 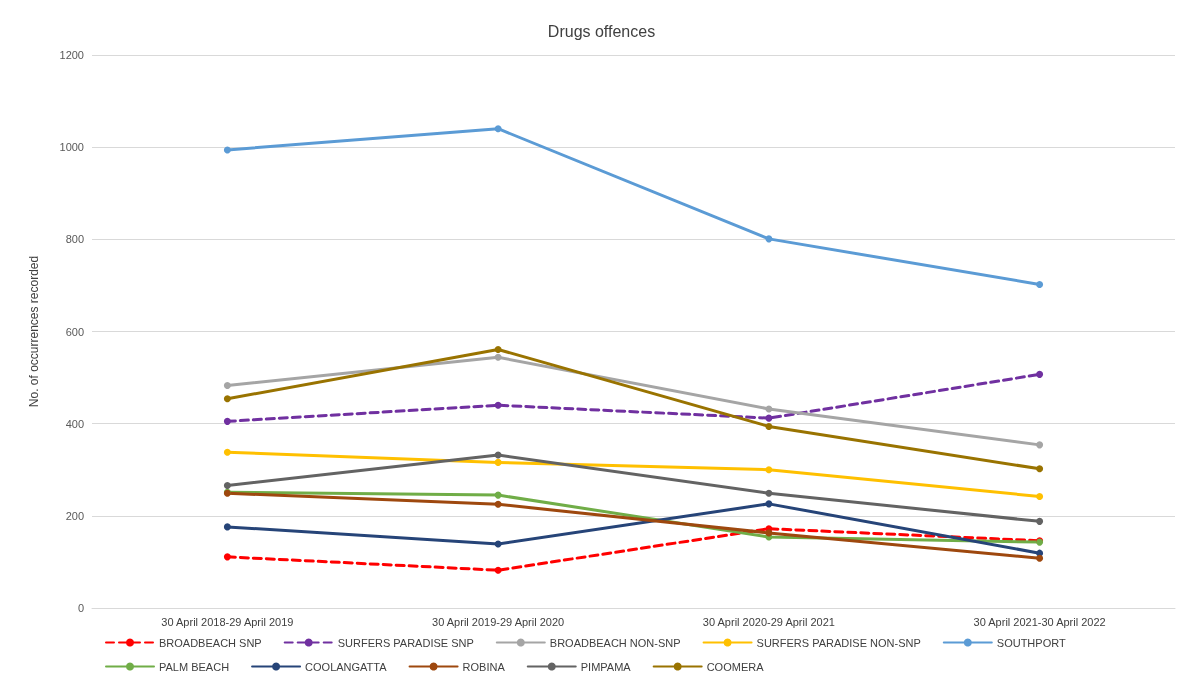 I want to click on legend-label: BROADBEACH SNP, so click(x=210, y=642).